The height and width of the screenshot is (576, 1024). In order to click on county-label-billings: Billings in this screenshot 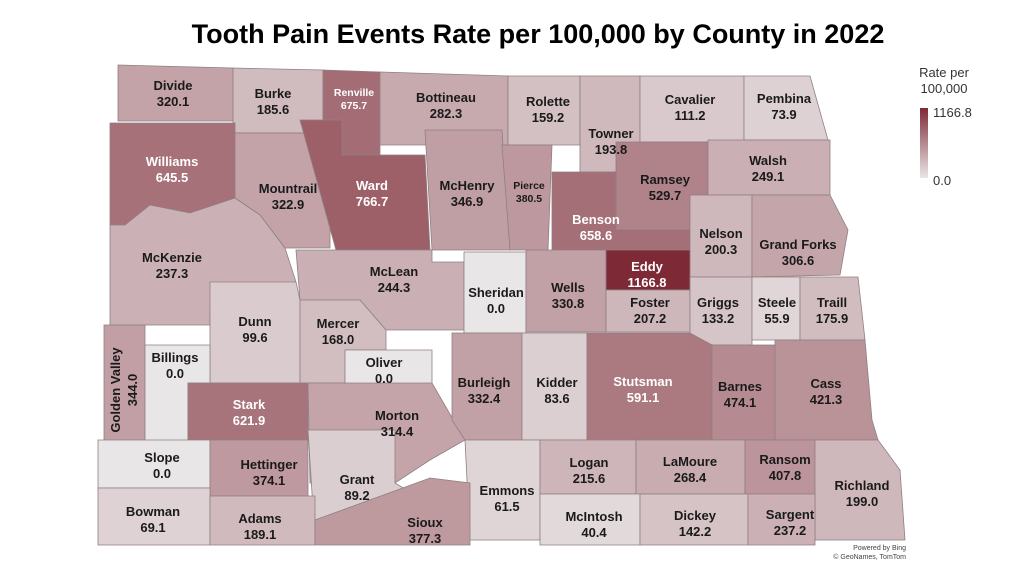, I will do `click(175, 357)`.